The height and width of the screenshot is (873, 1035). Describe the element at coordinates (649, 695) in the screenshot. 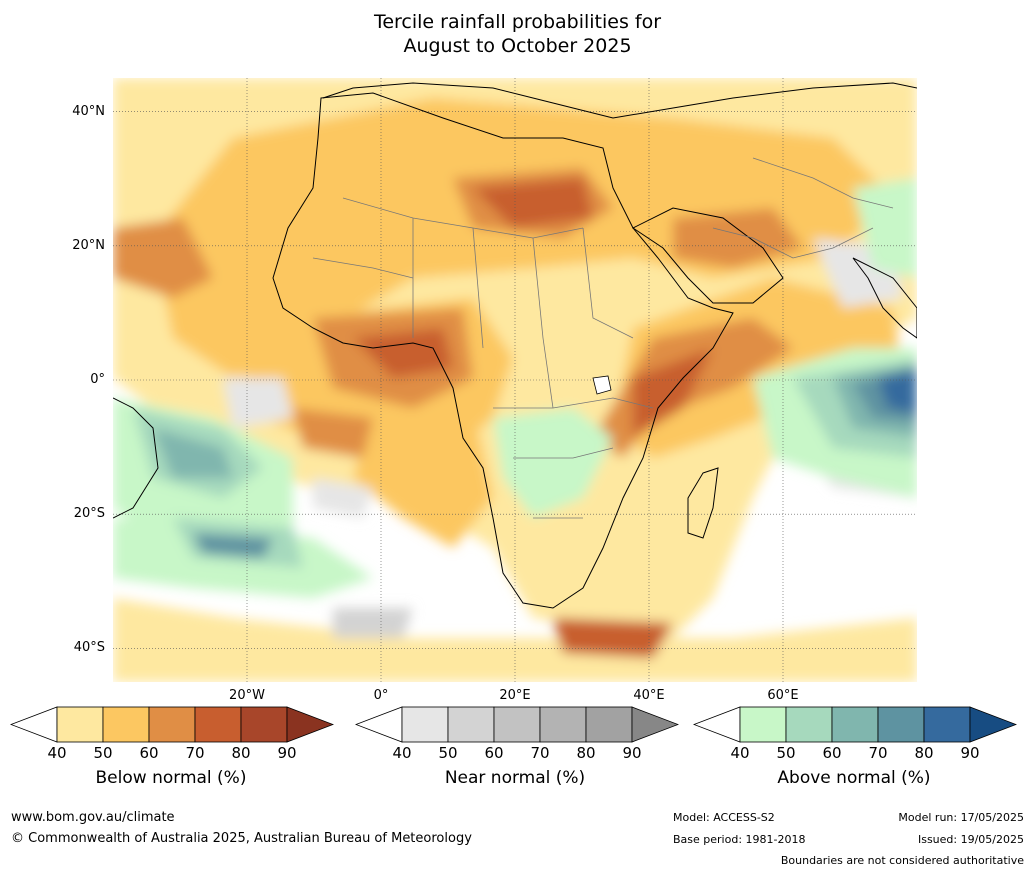

I see `longitude-label: 40°E` at that location.